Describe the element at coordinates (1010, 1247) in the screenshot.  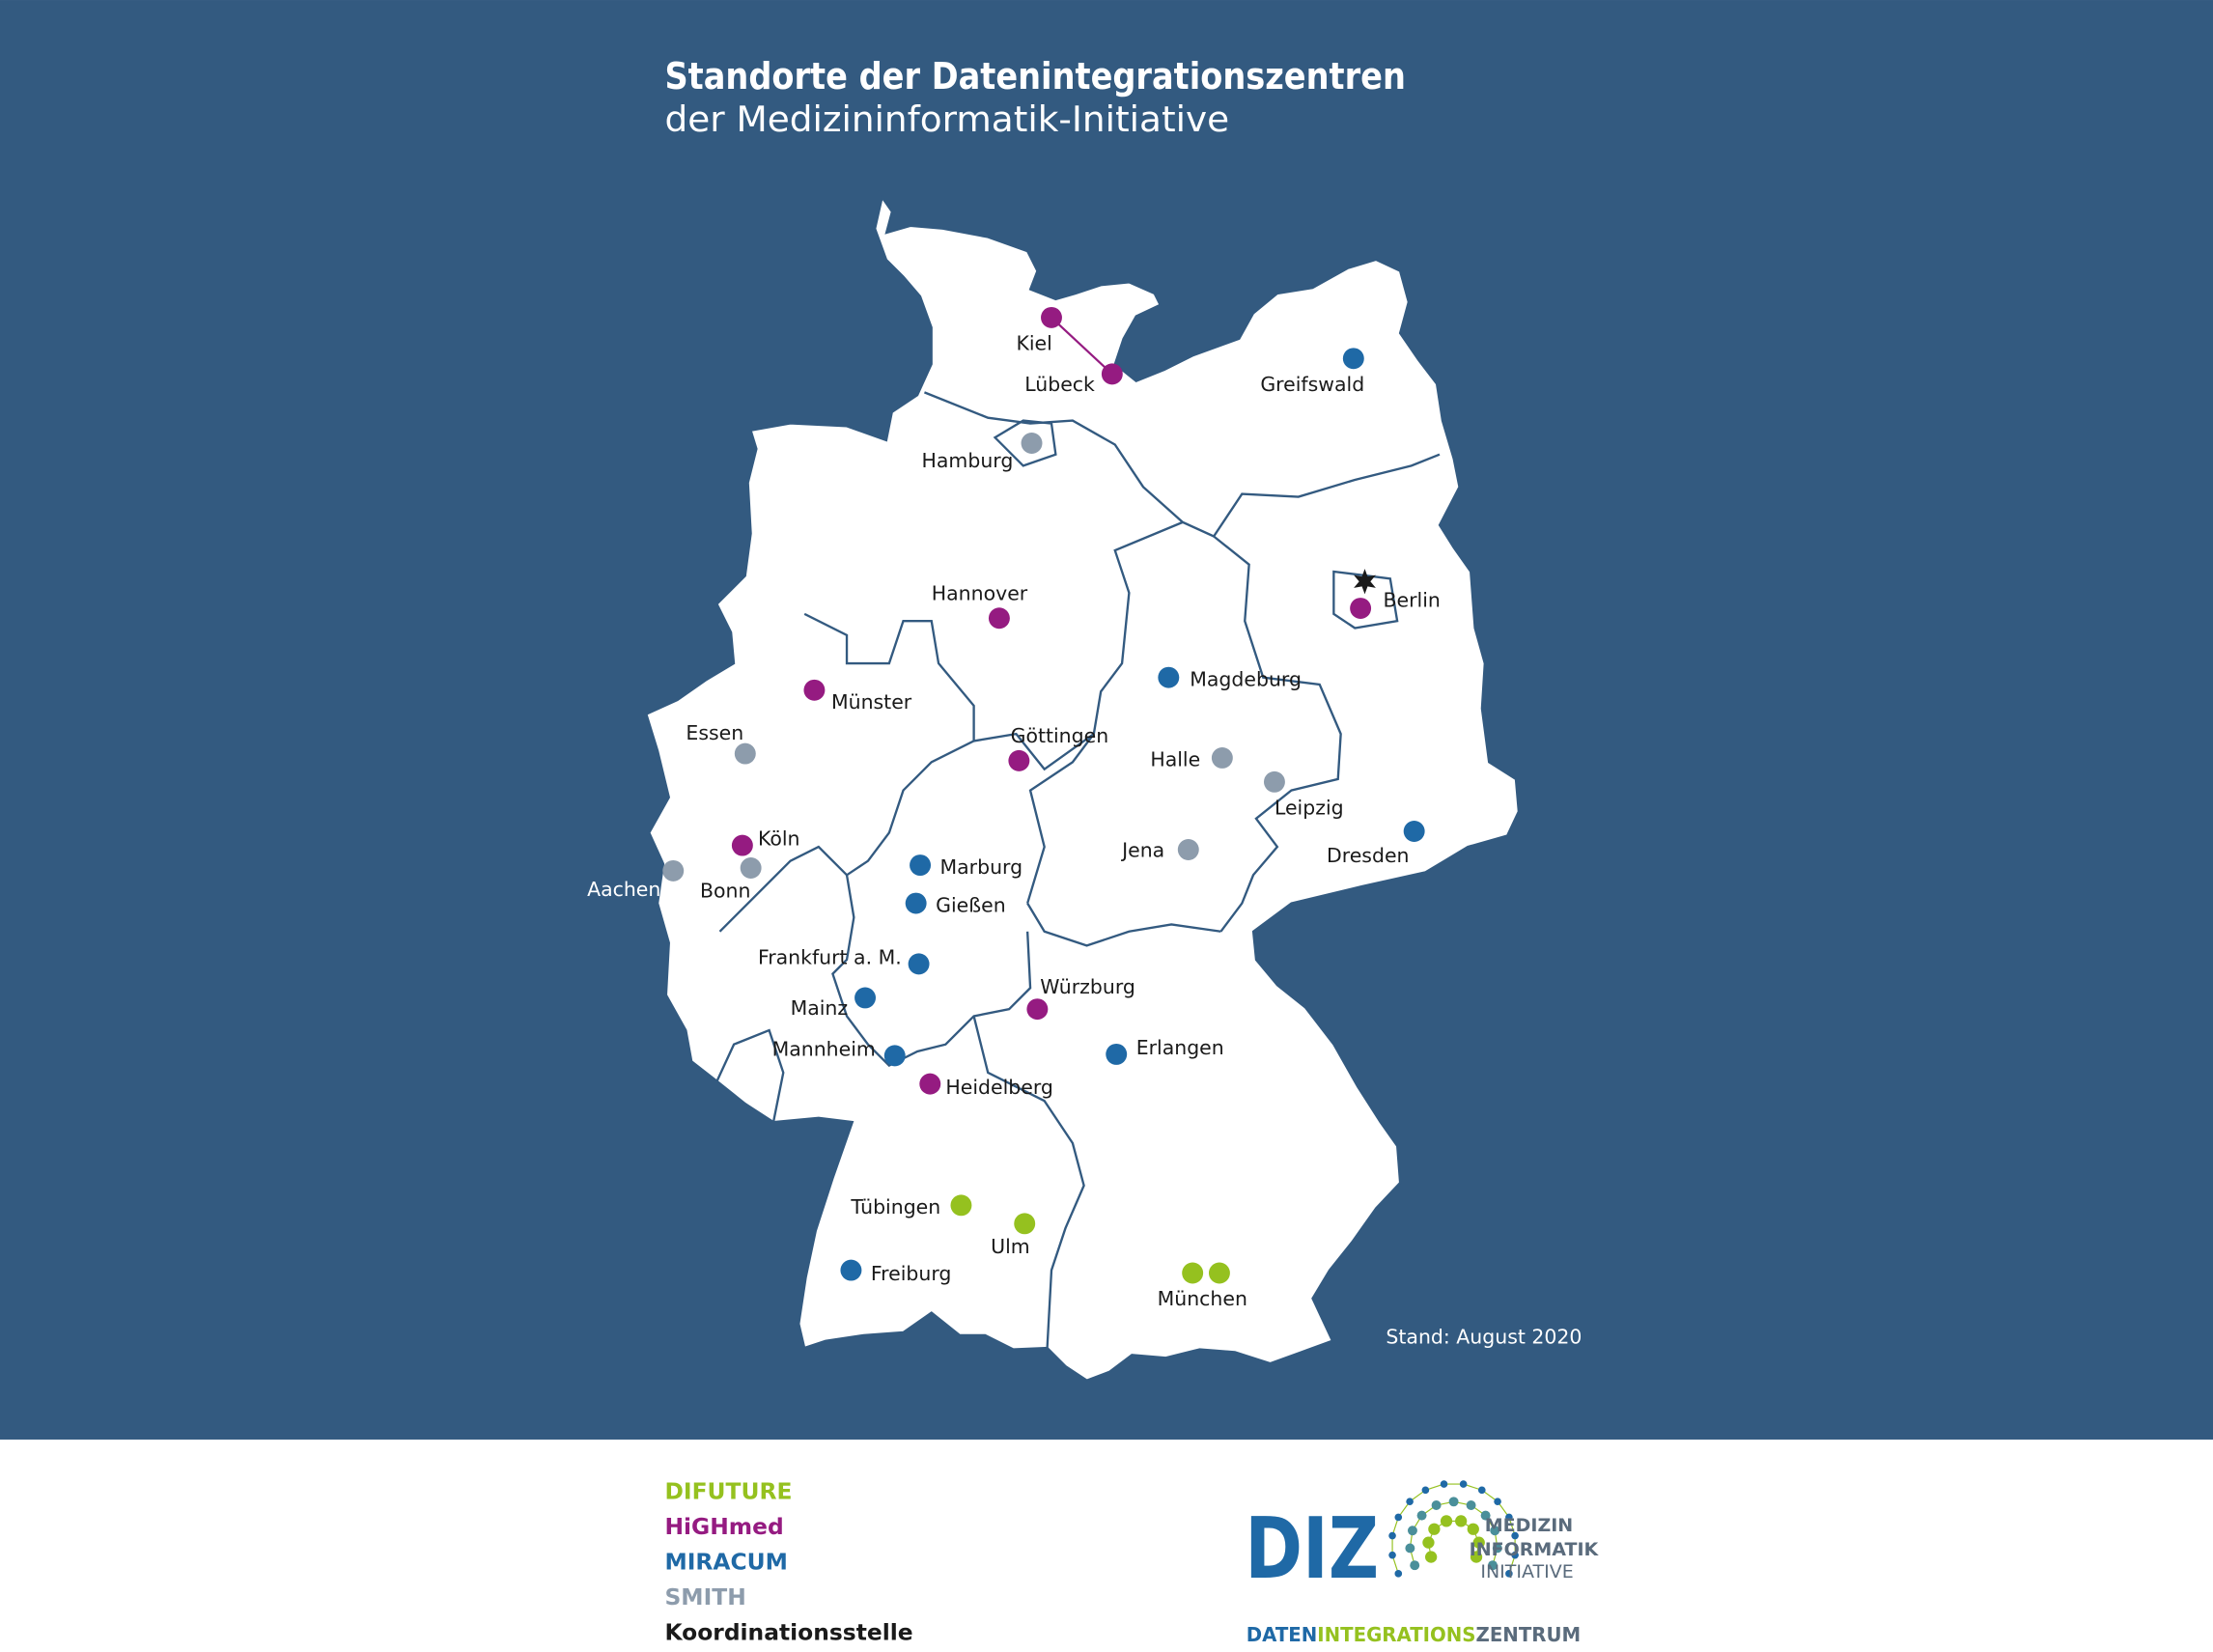
I see `city-label: Ulm` at that location.